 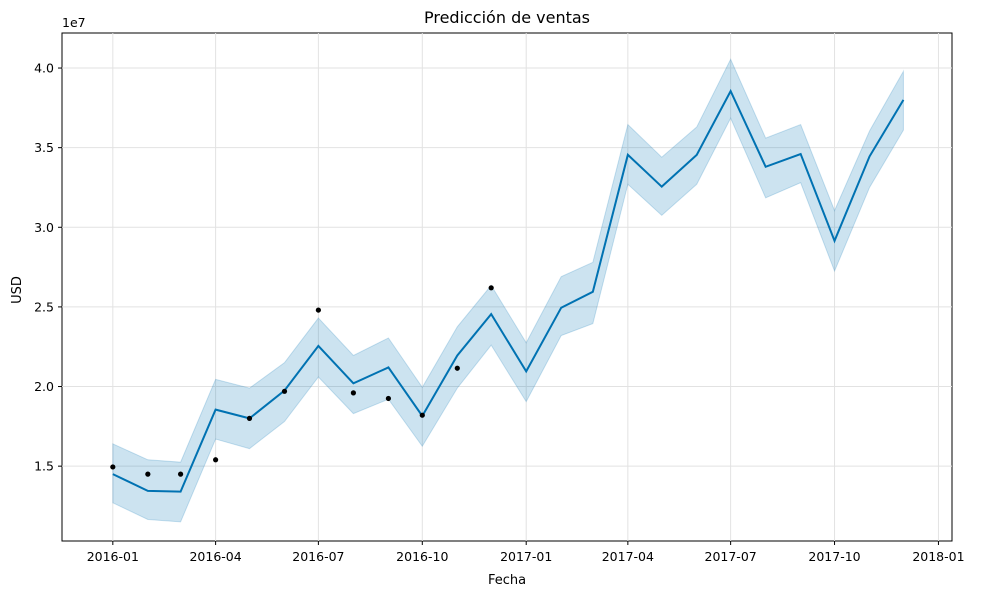 What do you see at coordinates (48, 267) in the screenshot?
I see `y-axis-ticks: 1.5 2.0 2.5 3.0 3.5 4.0` at bounding box center [48, 267].